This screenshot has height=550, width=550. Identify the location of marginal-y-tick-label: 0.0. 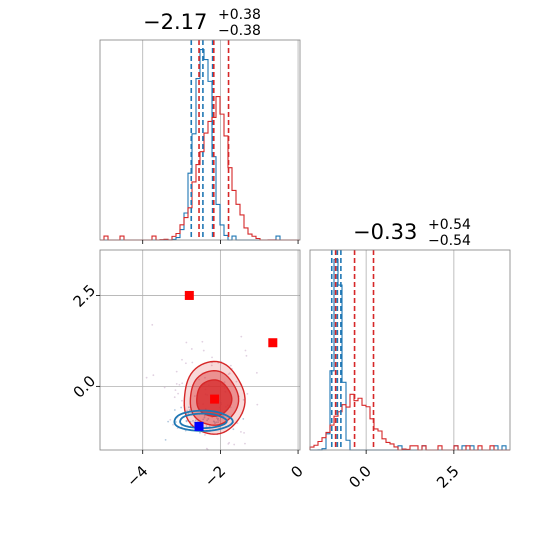
(360, 477).